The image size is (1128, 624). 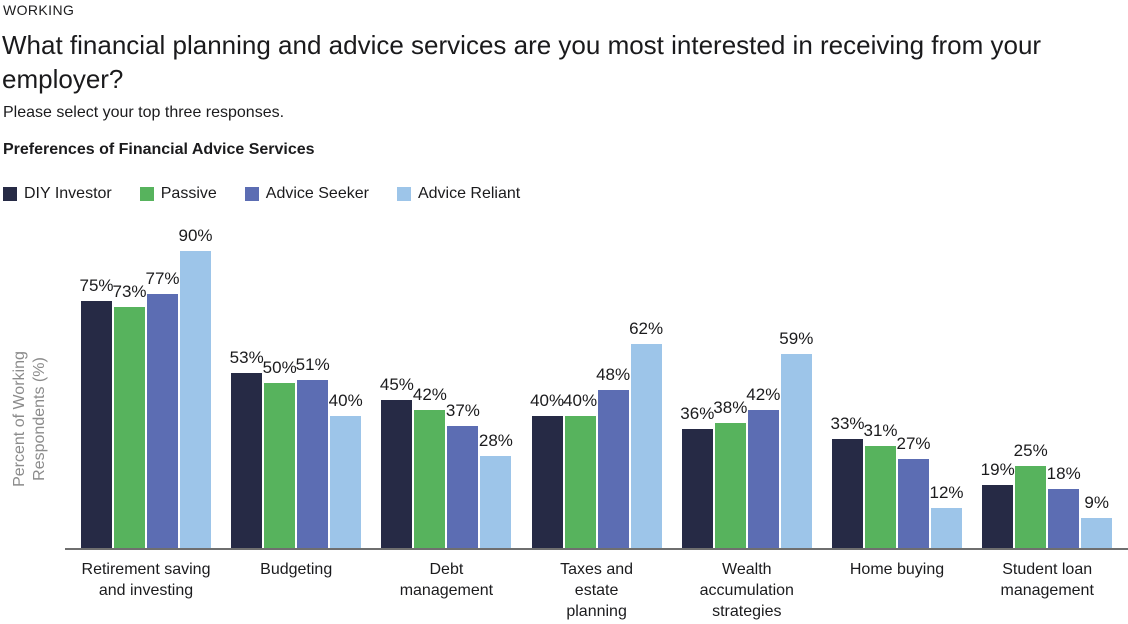 What do you see at coordinates (646, 328) in the screenshot?
I see `bar-value-label: 62%` at bounding box center [646, 328].